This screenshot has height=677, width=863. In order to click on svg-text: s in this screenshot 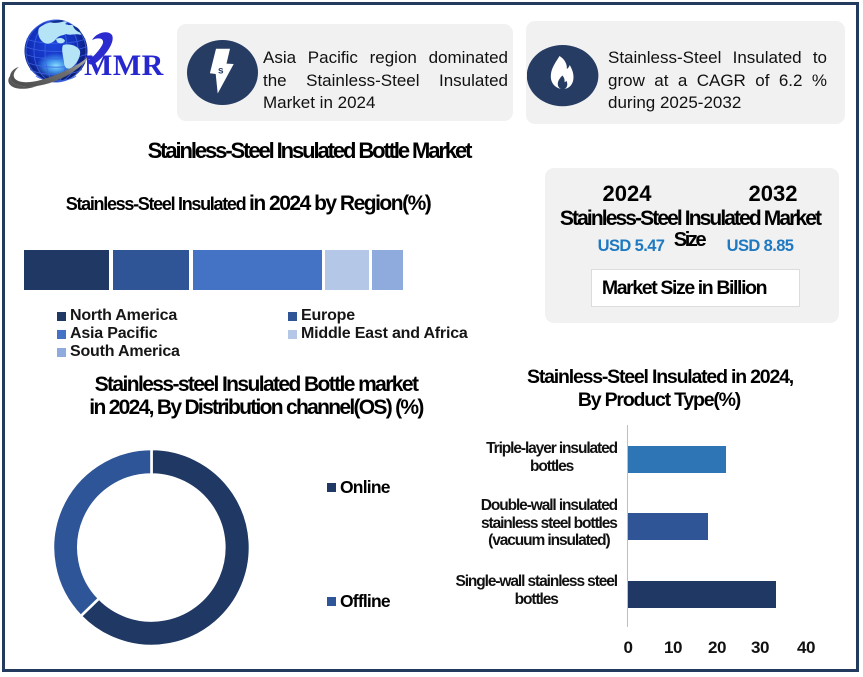, I will do `click(221, 71)`.